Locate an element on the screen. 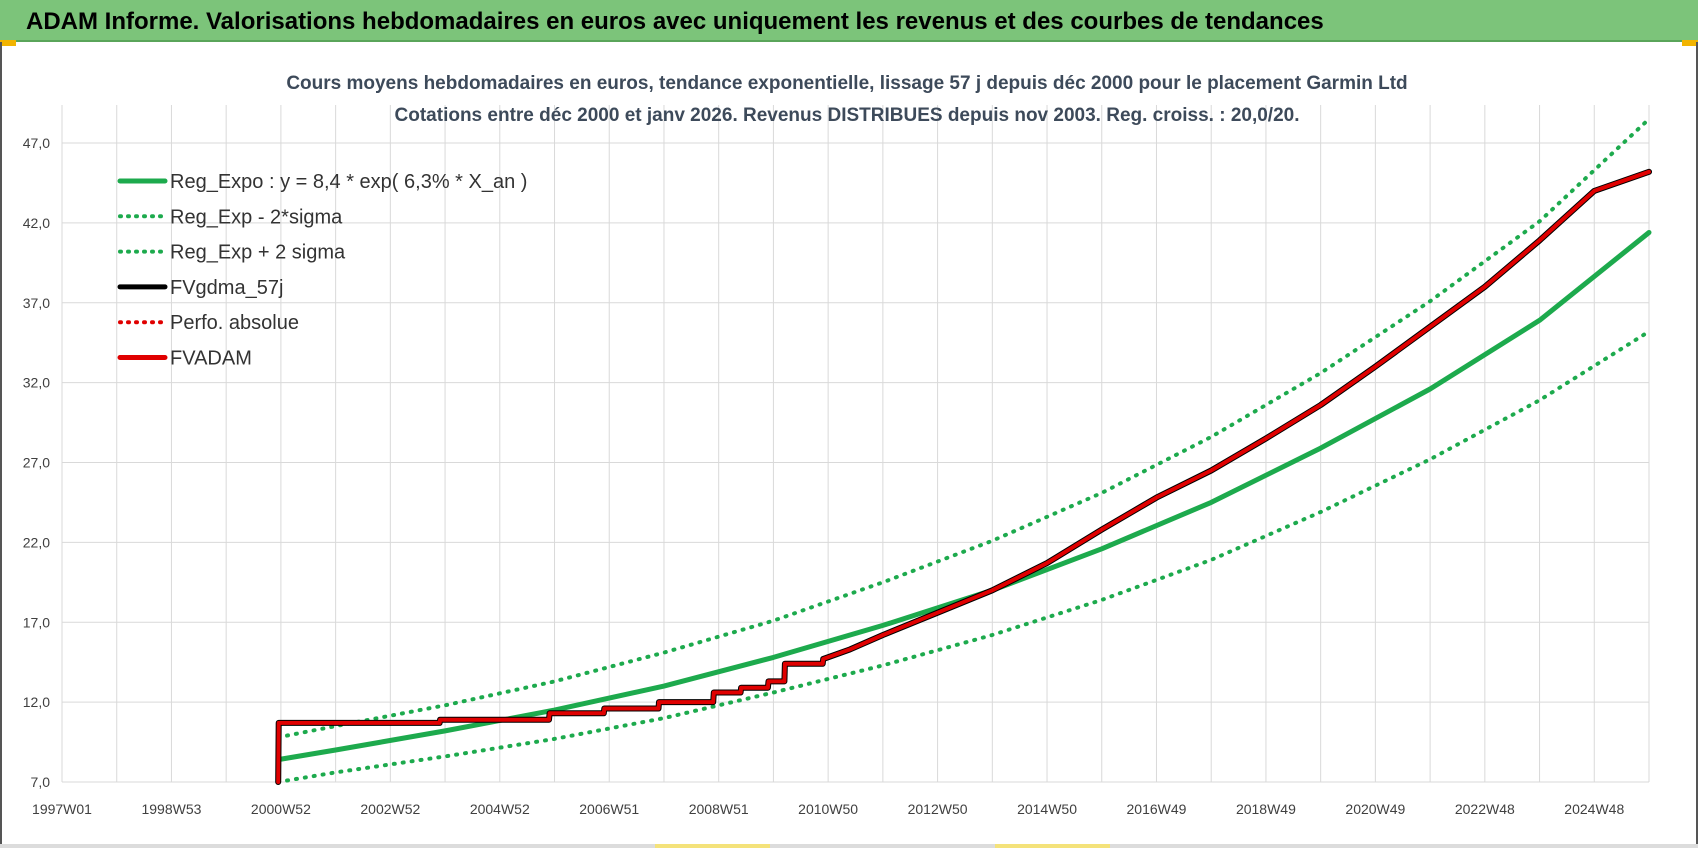  y-tick-label: 7,0 is located at coordinates (41, 782).